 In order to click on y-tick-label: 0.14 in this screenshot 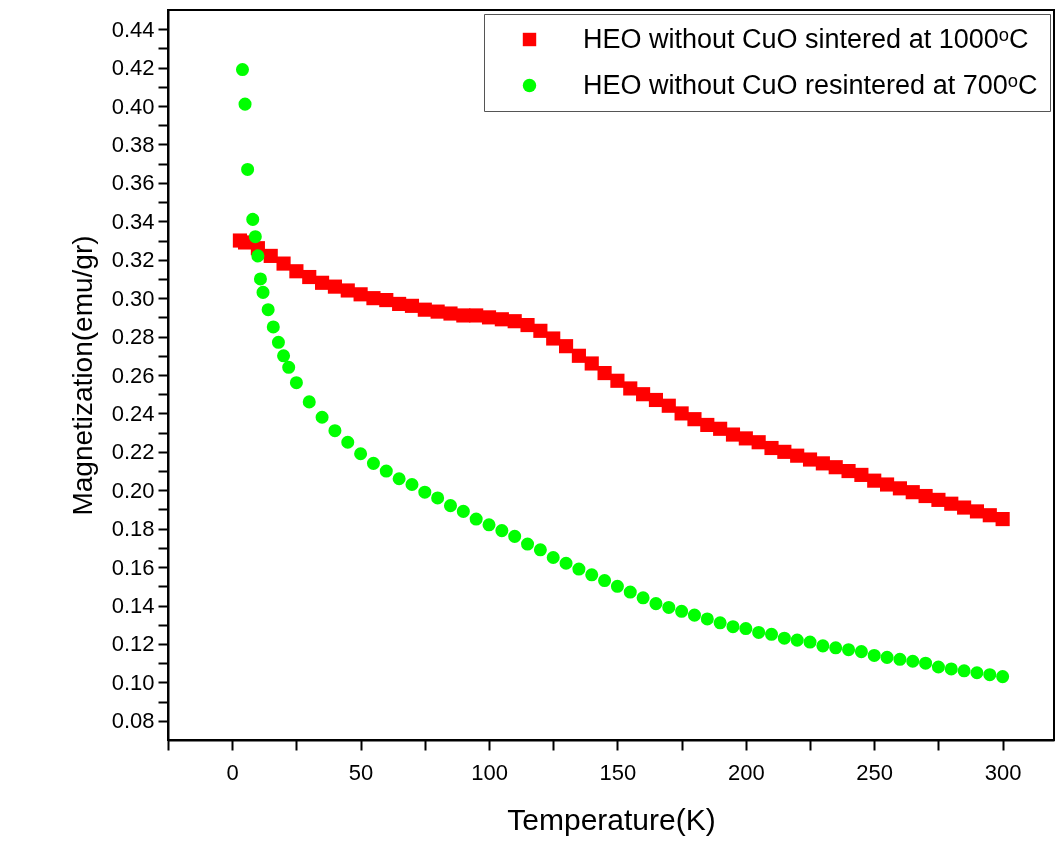, I will do `click(133, 606)`.